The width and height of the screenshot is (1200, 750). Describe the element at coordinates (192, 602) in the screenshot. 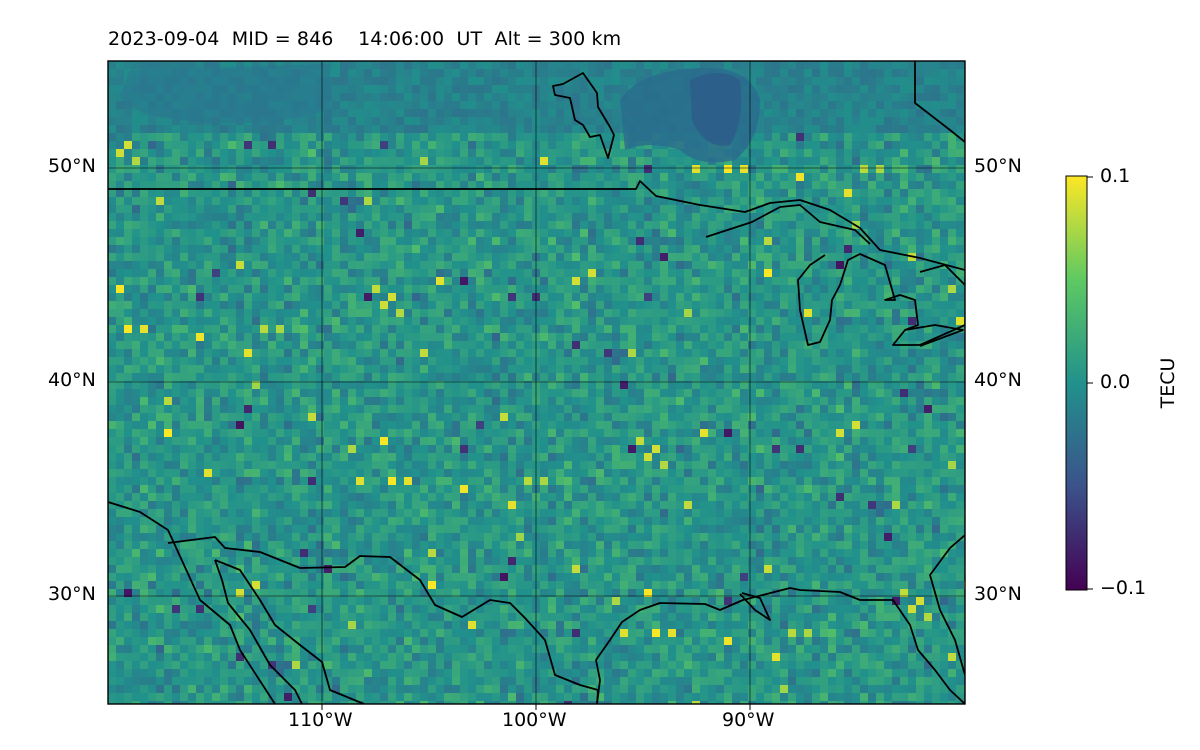

I see `baja-california-coast` at that location.